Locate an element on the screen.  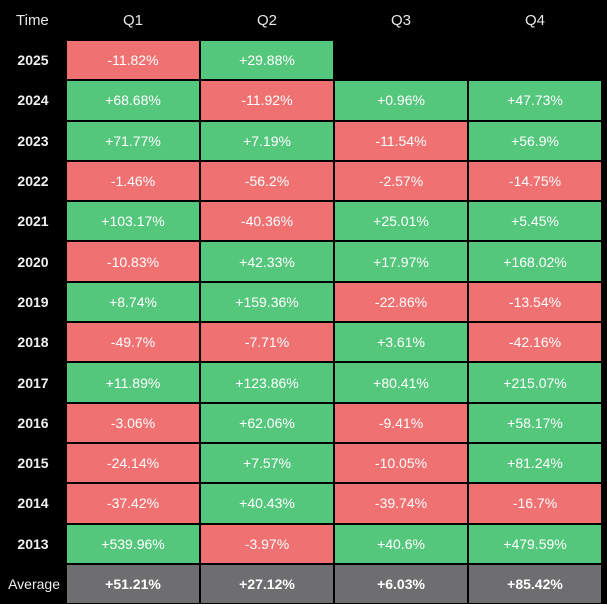
return-cell: +68.68% is located at coordinates (133, 100).